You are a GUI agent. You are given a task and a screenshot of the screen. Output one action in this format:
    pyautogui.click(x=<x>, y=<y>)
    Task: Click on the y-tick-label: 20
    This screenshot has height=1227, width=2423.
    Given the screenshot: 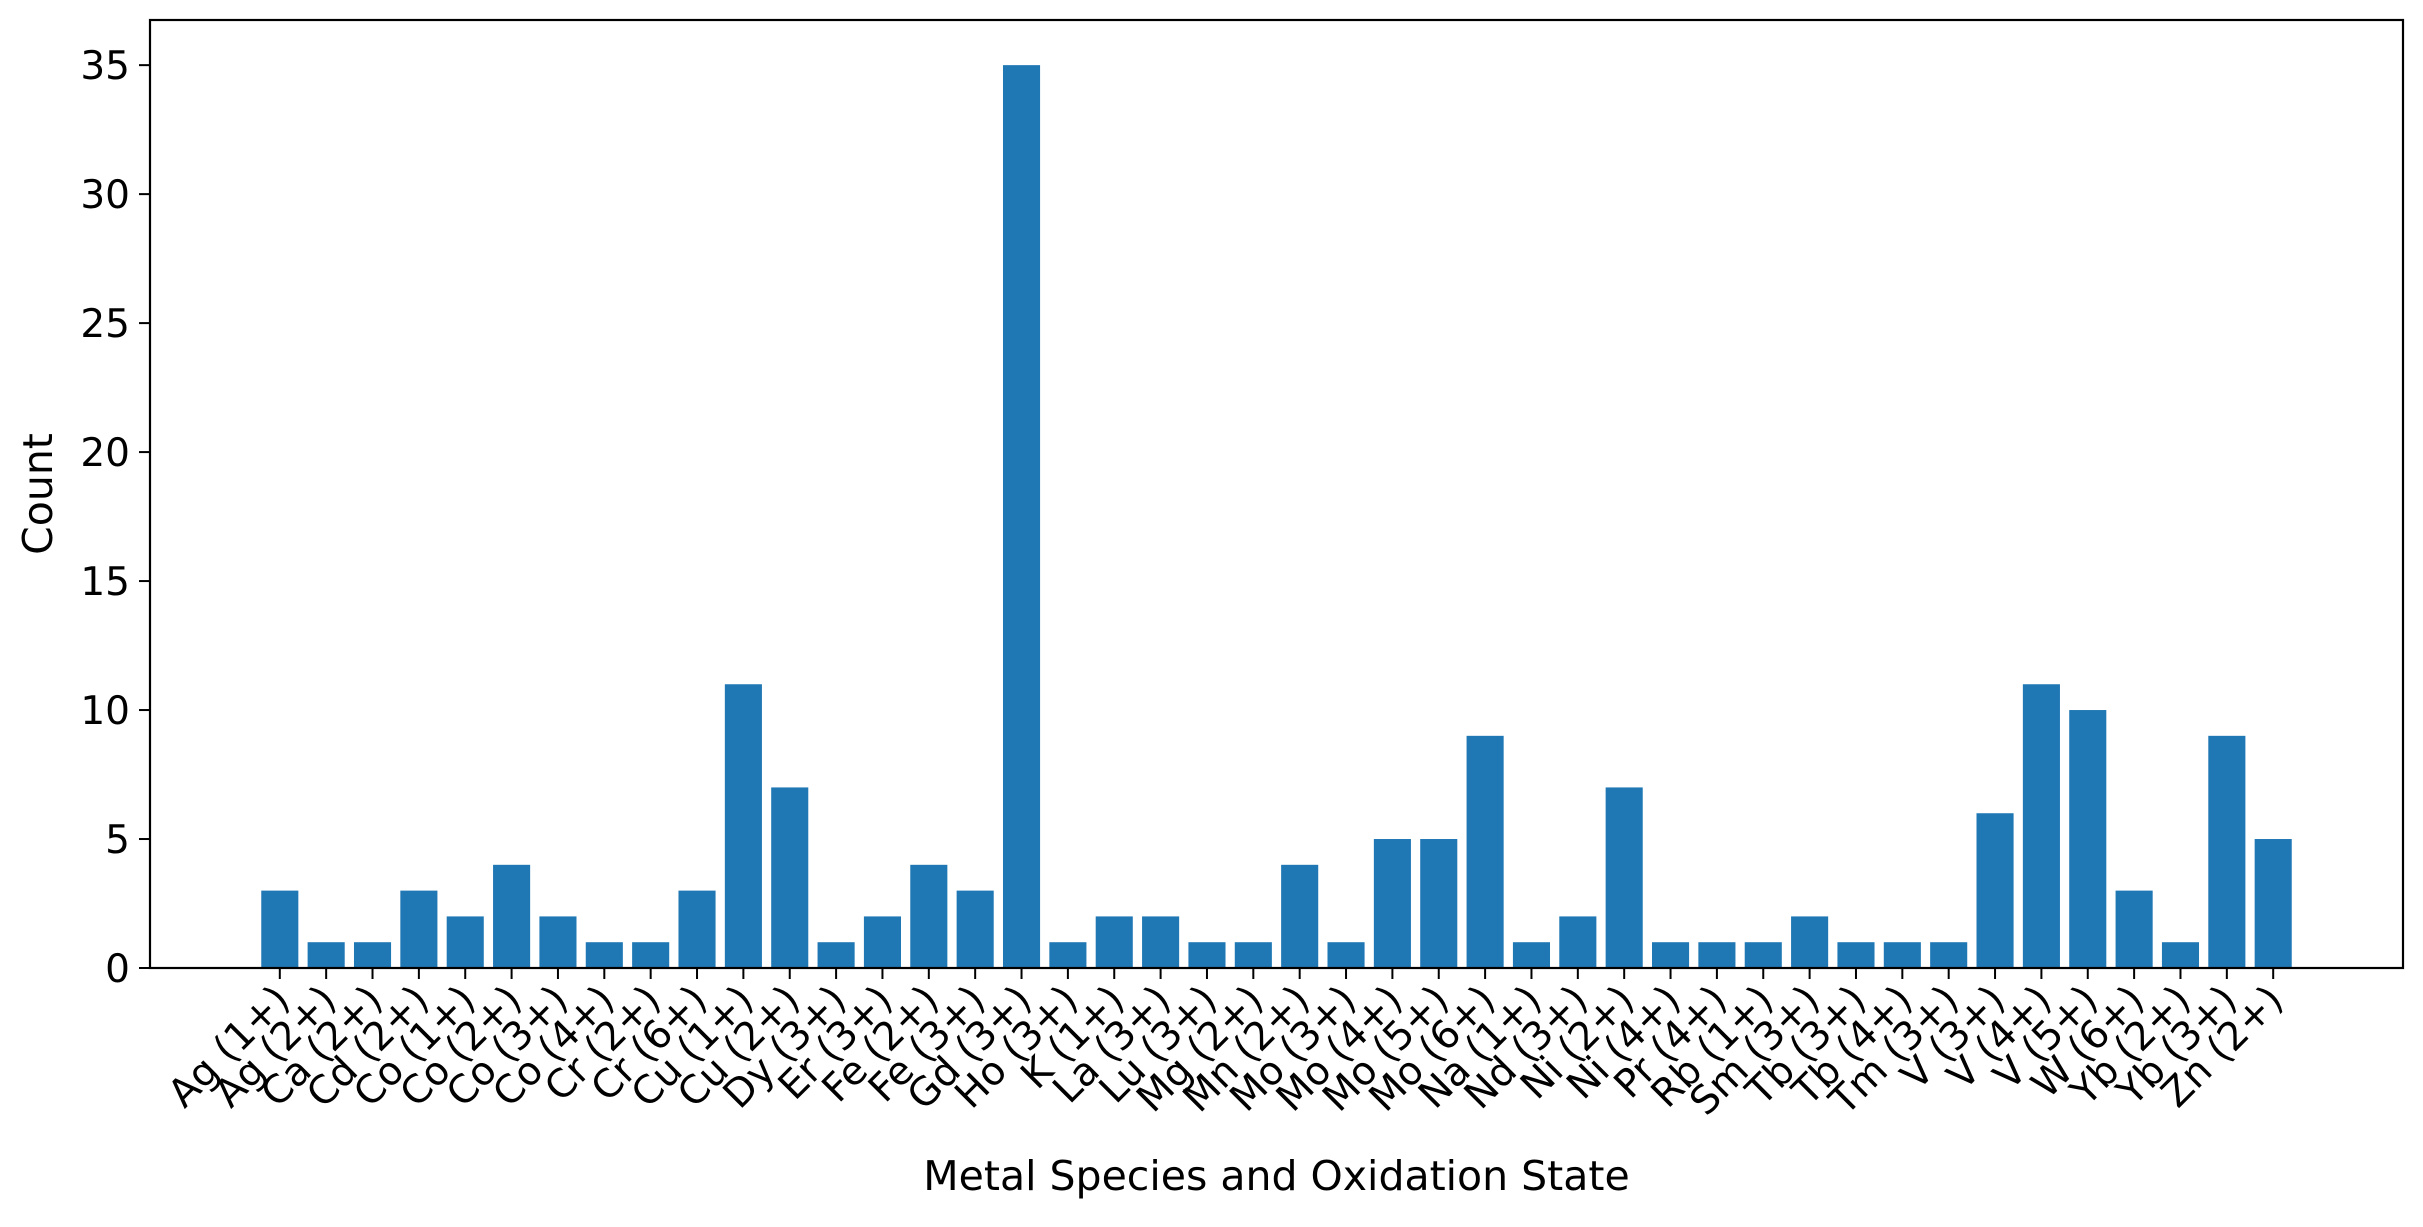 What is the action you would take?
    pyautogui.click(x=105, y=453)
    